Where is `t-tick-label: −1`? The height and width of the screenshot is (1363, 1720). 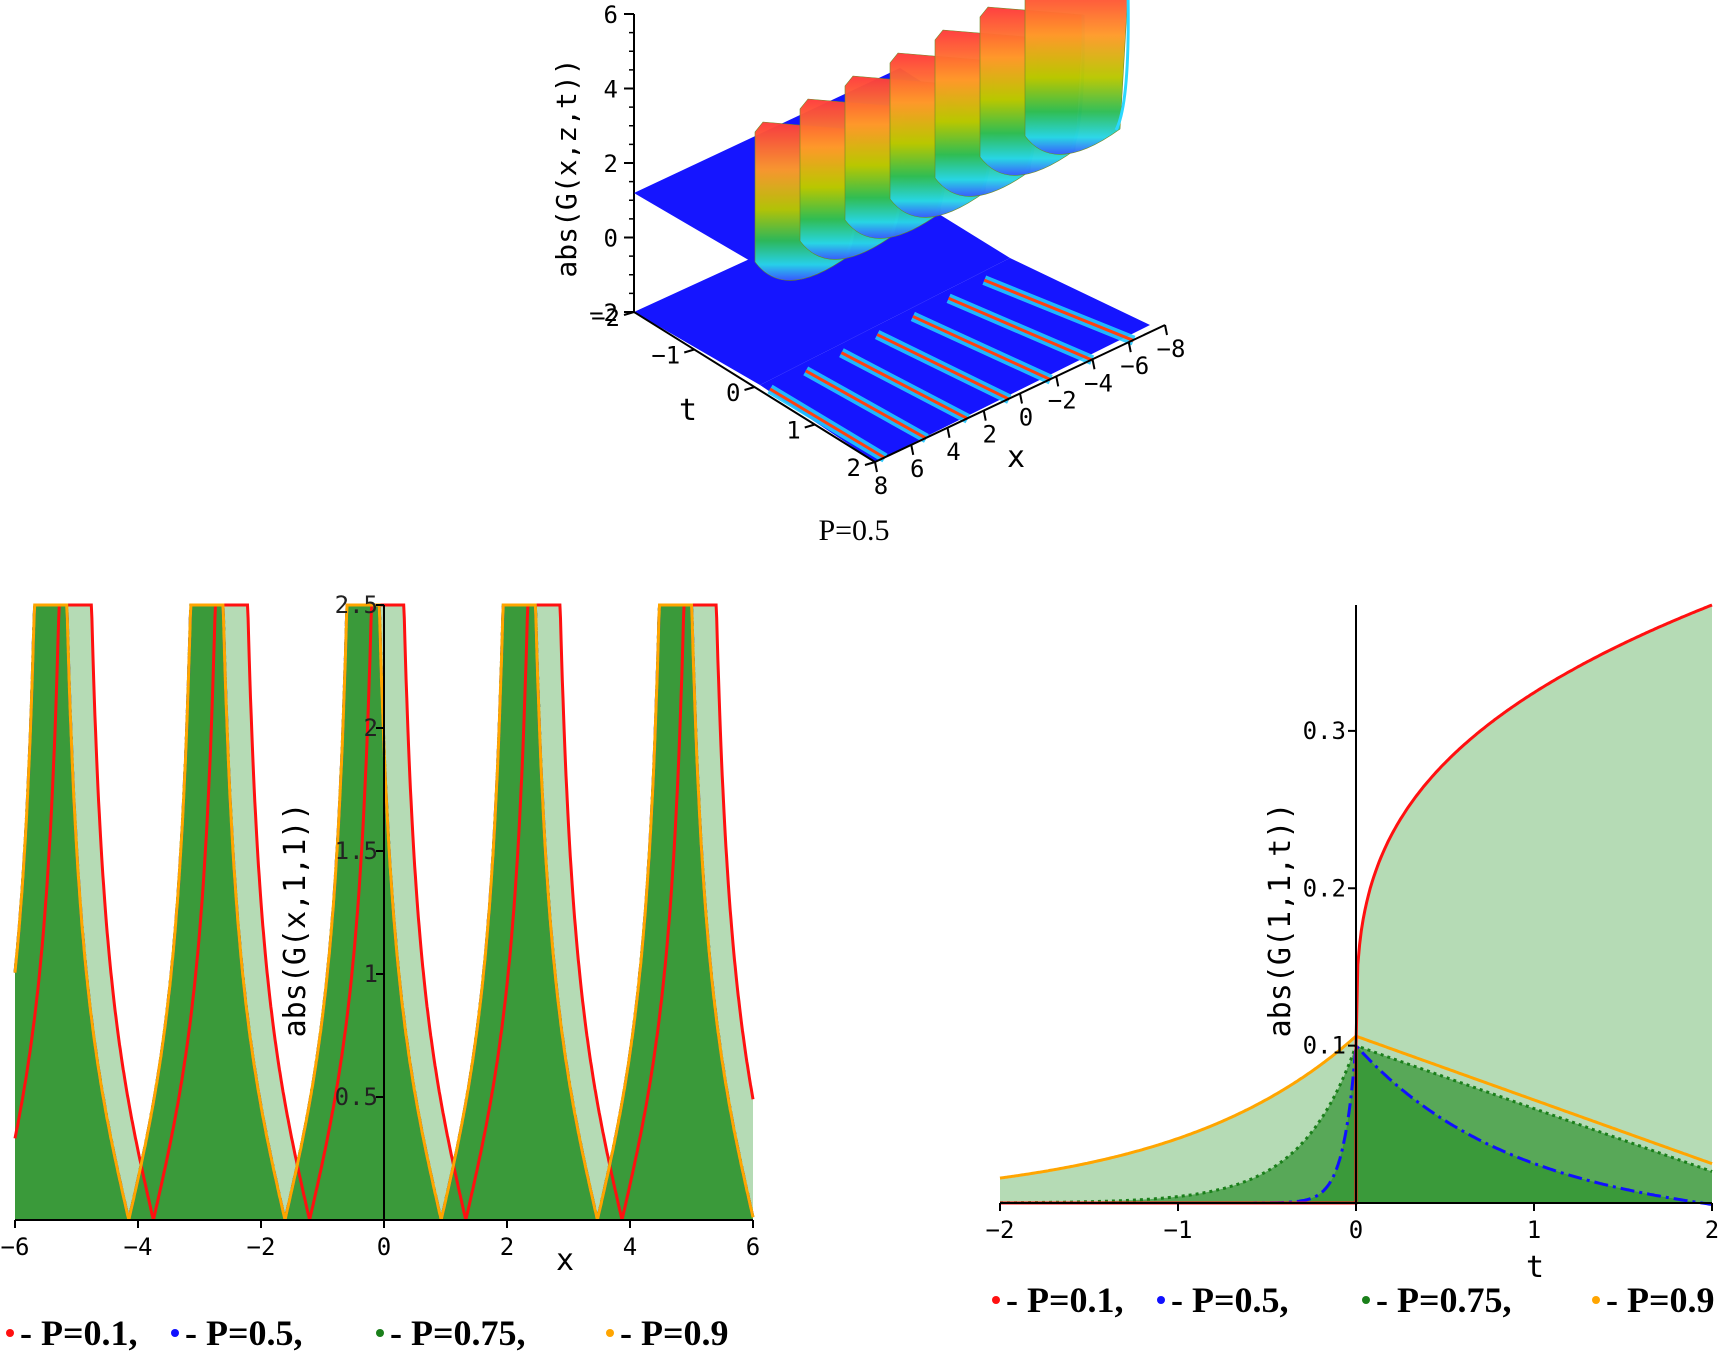
t-tick-label: −1 is located at coordinates (665, 356).